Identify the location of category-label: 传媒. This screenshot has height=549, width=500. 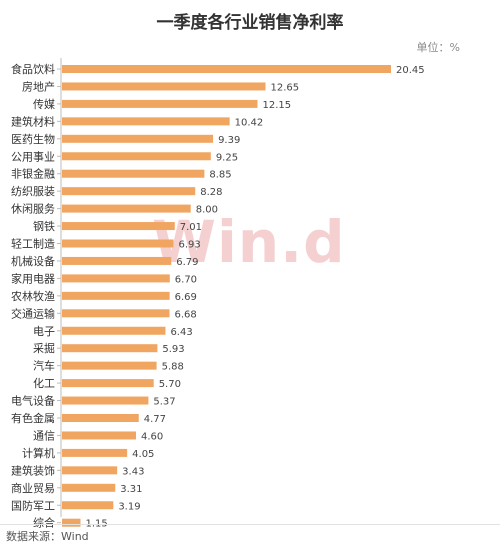
(44, 104).